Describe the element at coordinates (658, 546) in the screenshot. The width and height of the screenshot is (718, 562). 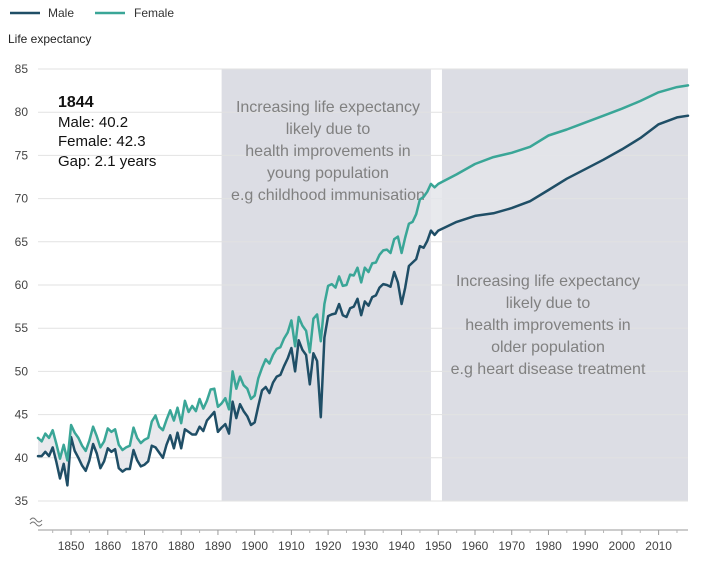
I see `x-tick-label: 2010` at that location.